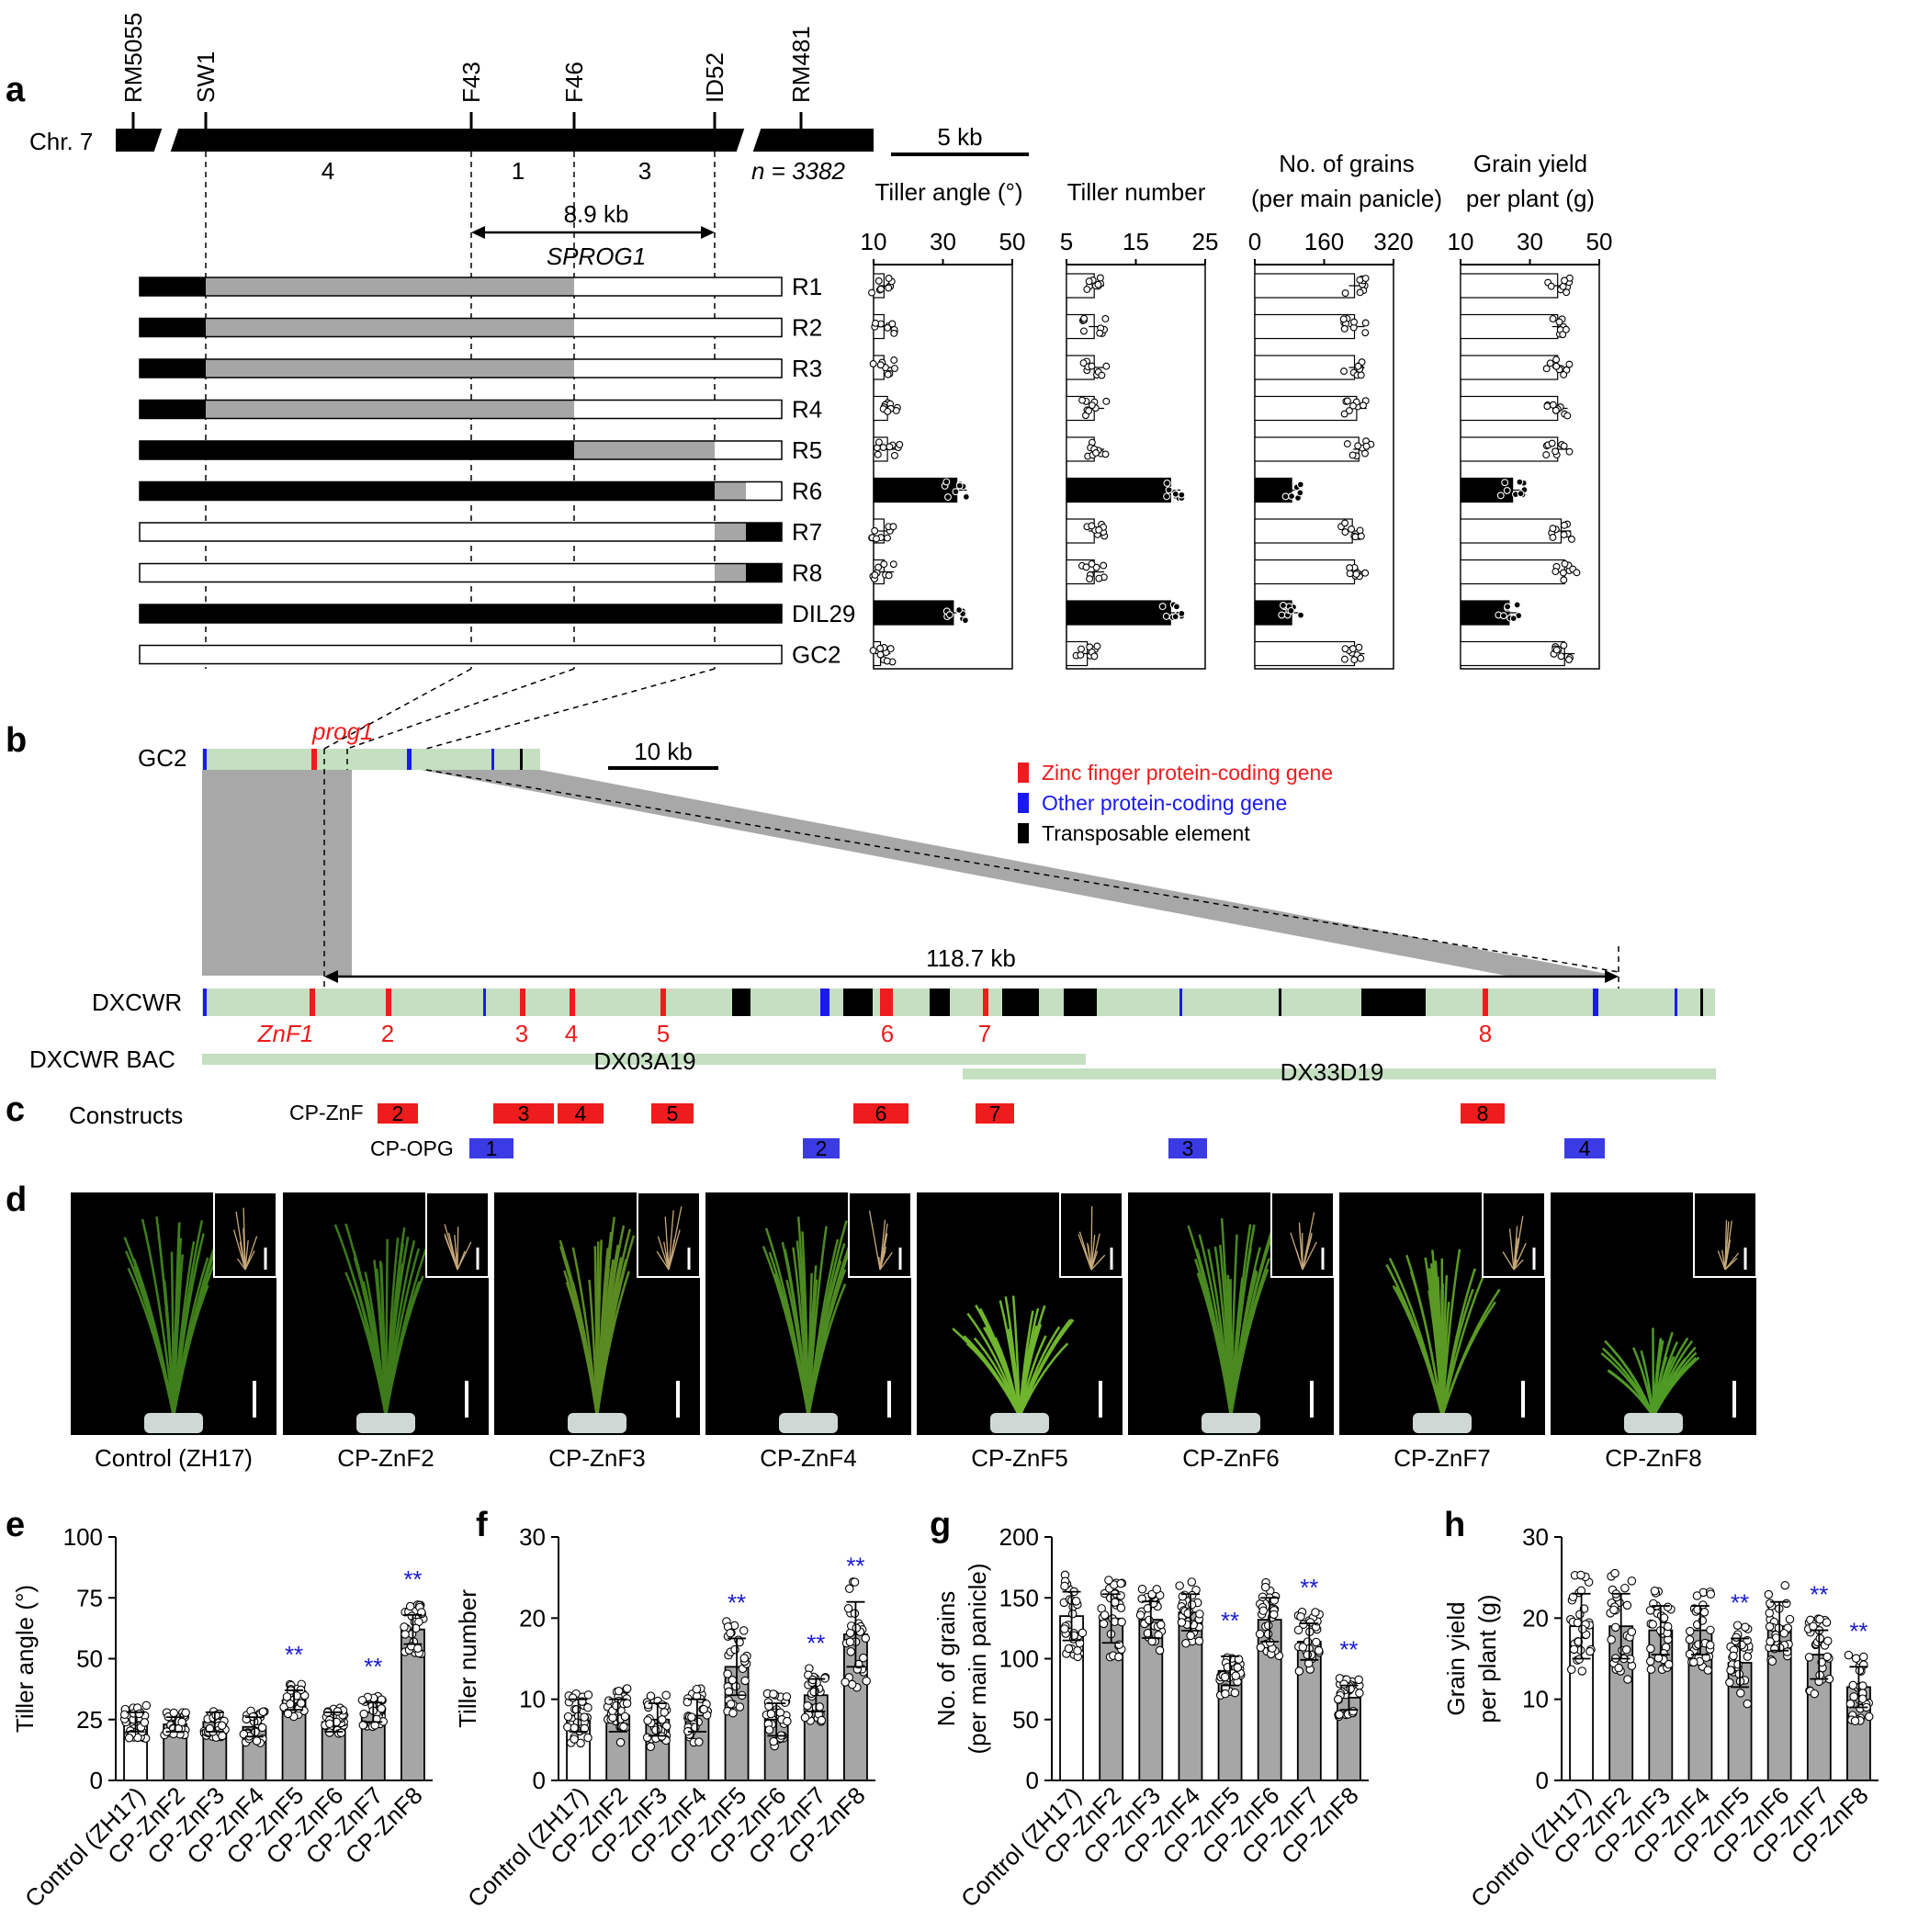 The height and width of the screenshot is (1932, 1907). What do you see at coordinates (1483, 1113) in the screenshot?
I see `construct-znf-number: 8` at bounding box center [1483, 1113].